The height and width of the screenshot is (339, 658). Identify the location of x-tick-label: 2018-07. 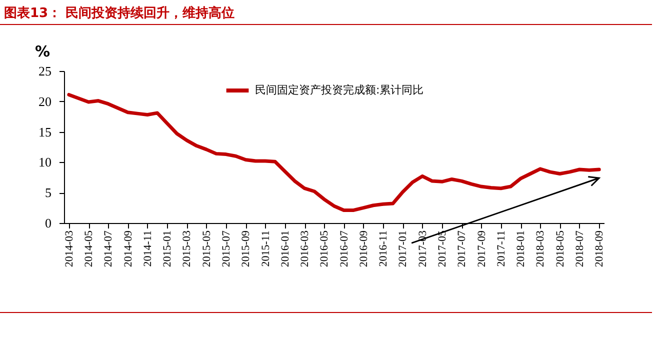
(580, 249).